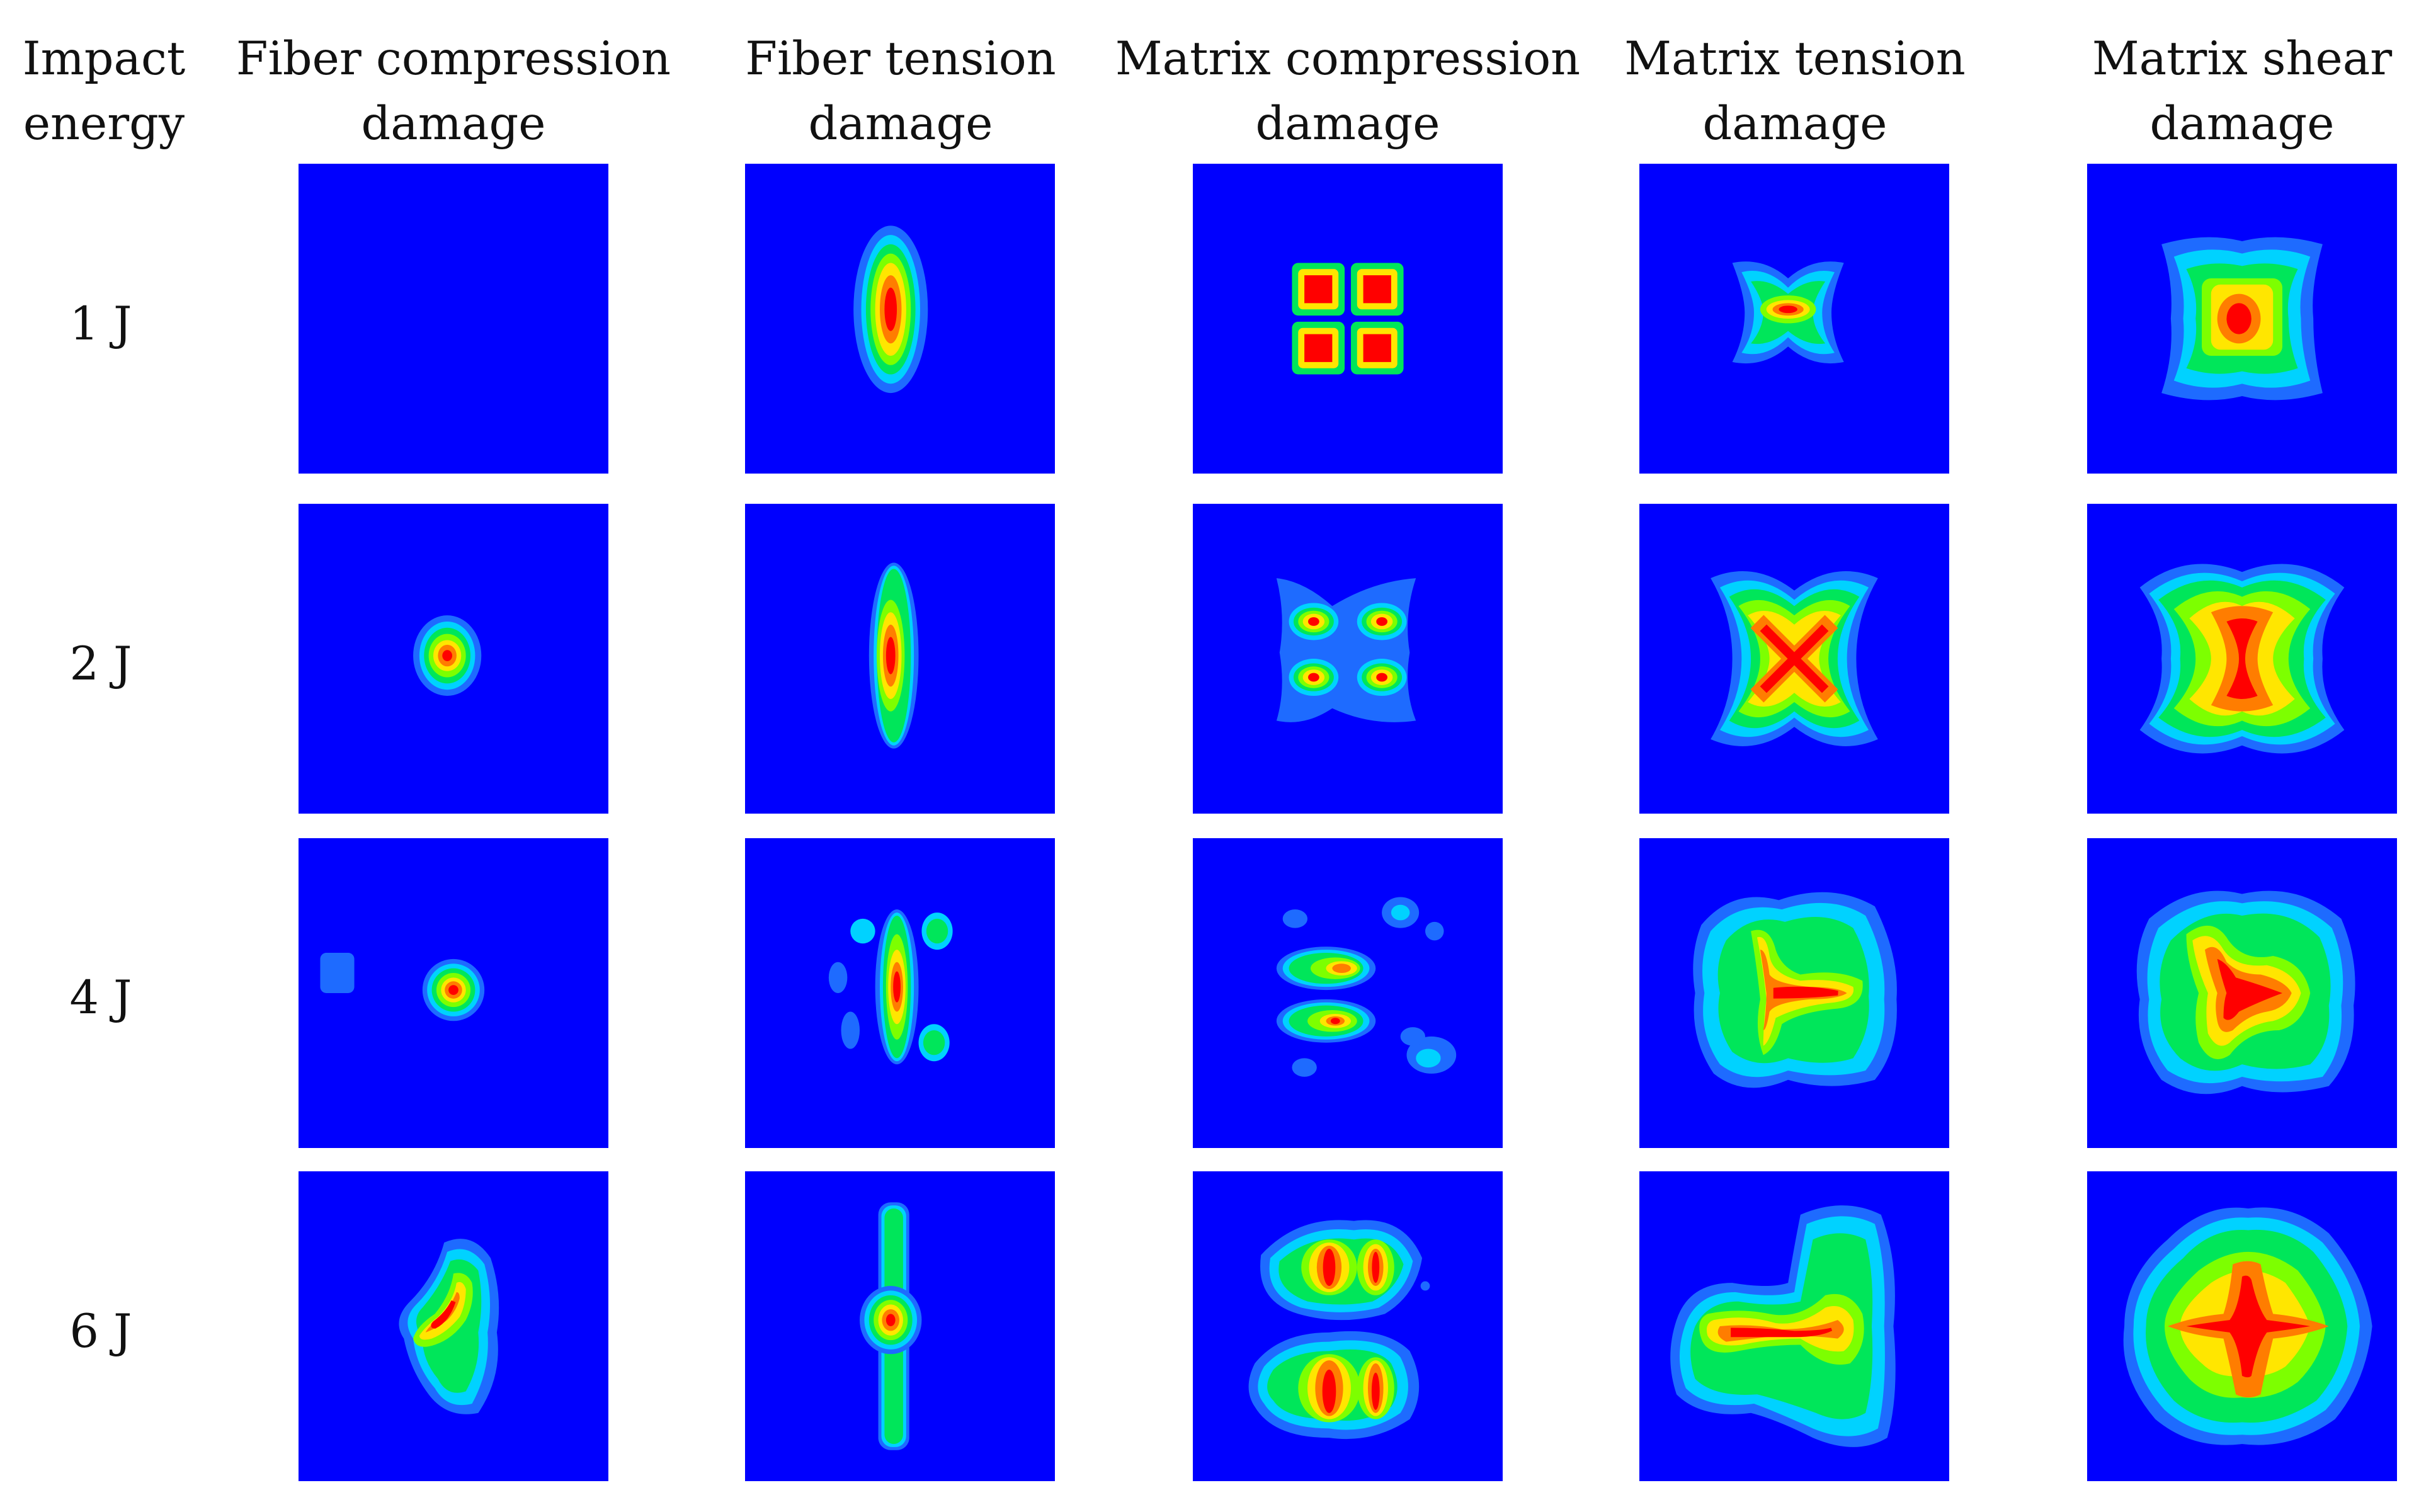 This screenshot has width=2414, height=1512. I want to click on column-header-fiber-compression: Fiber compression damage, so click(453, 91).